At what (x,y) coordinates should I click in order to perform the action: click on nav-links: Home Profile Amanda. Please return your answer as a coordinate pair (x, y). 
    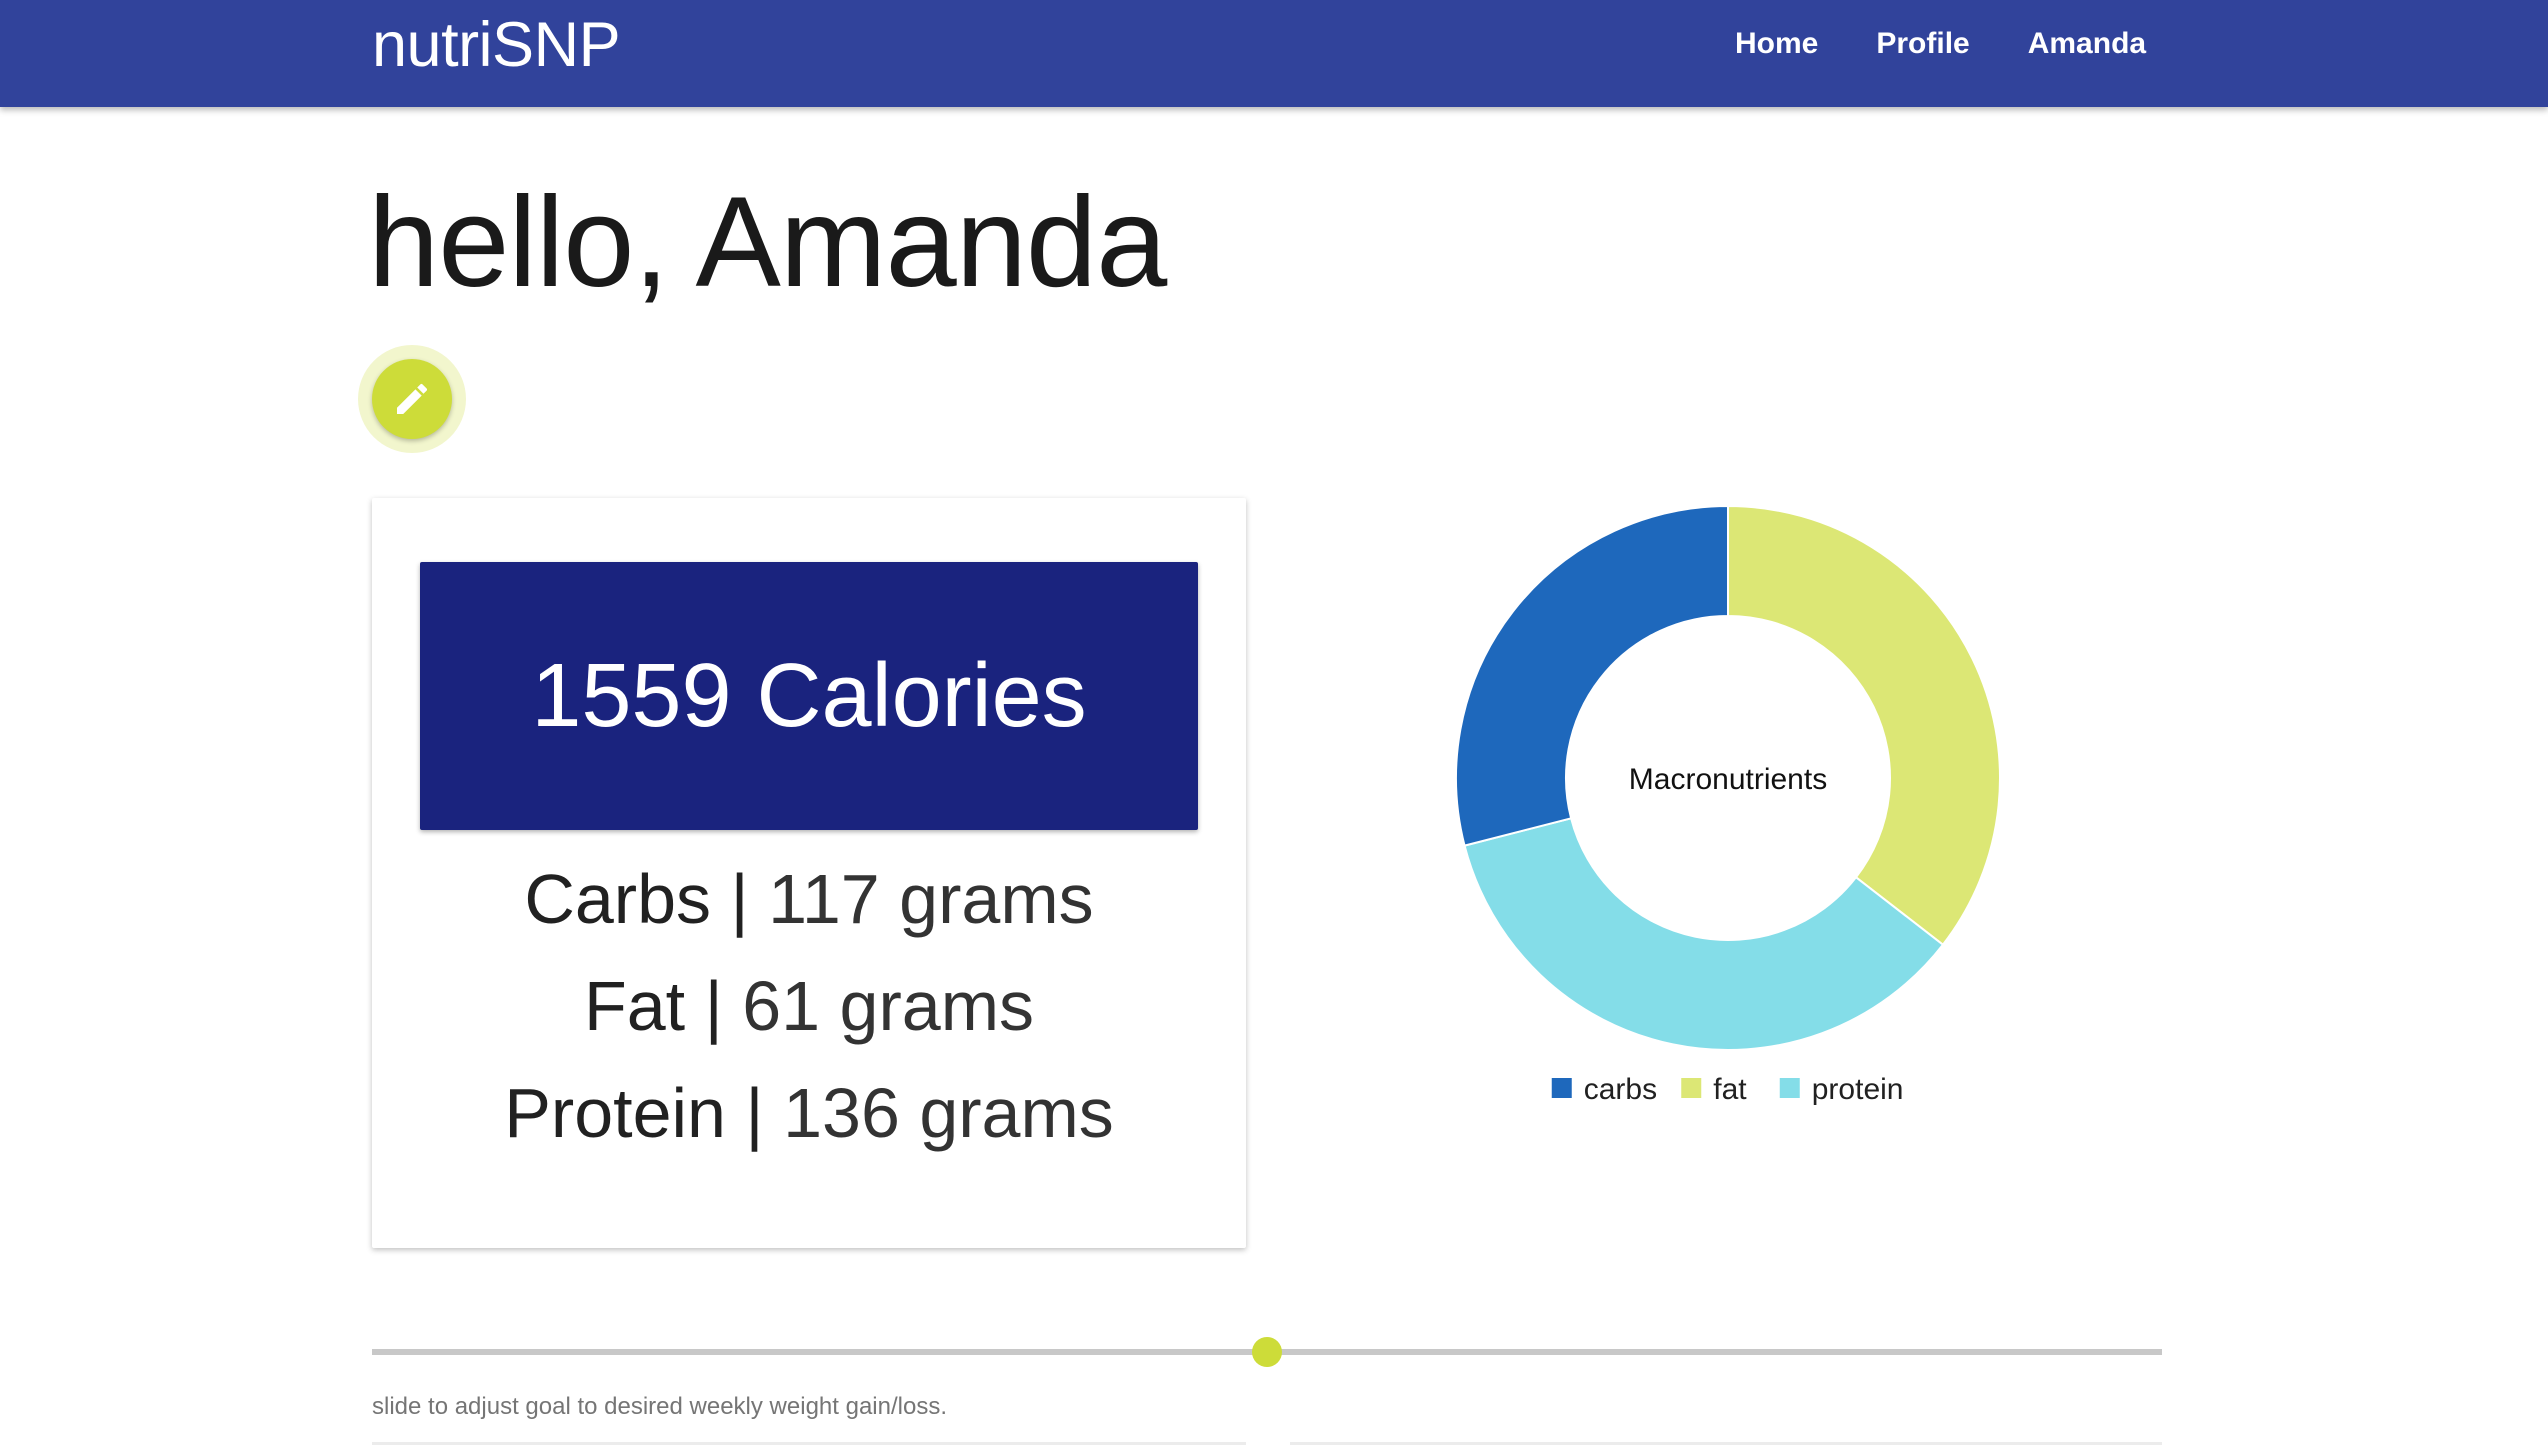
    Looking at the image, I should click on (1969, 44).